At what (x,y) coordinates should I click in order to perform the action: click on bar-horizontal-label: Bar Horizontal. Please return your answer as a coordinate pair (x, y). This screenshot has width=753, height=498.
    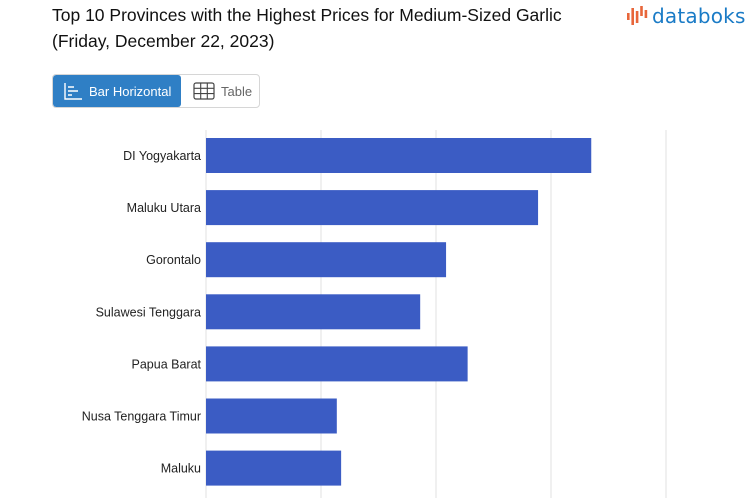
    Looking at the image, I should click on (130, 91).